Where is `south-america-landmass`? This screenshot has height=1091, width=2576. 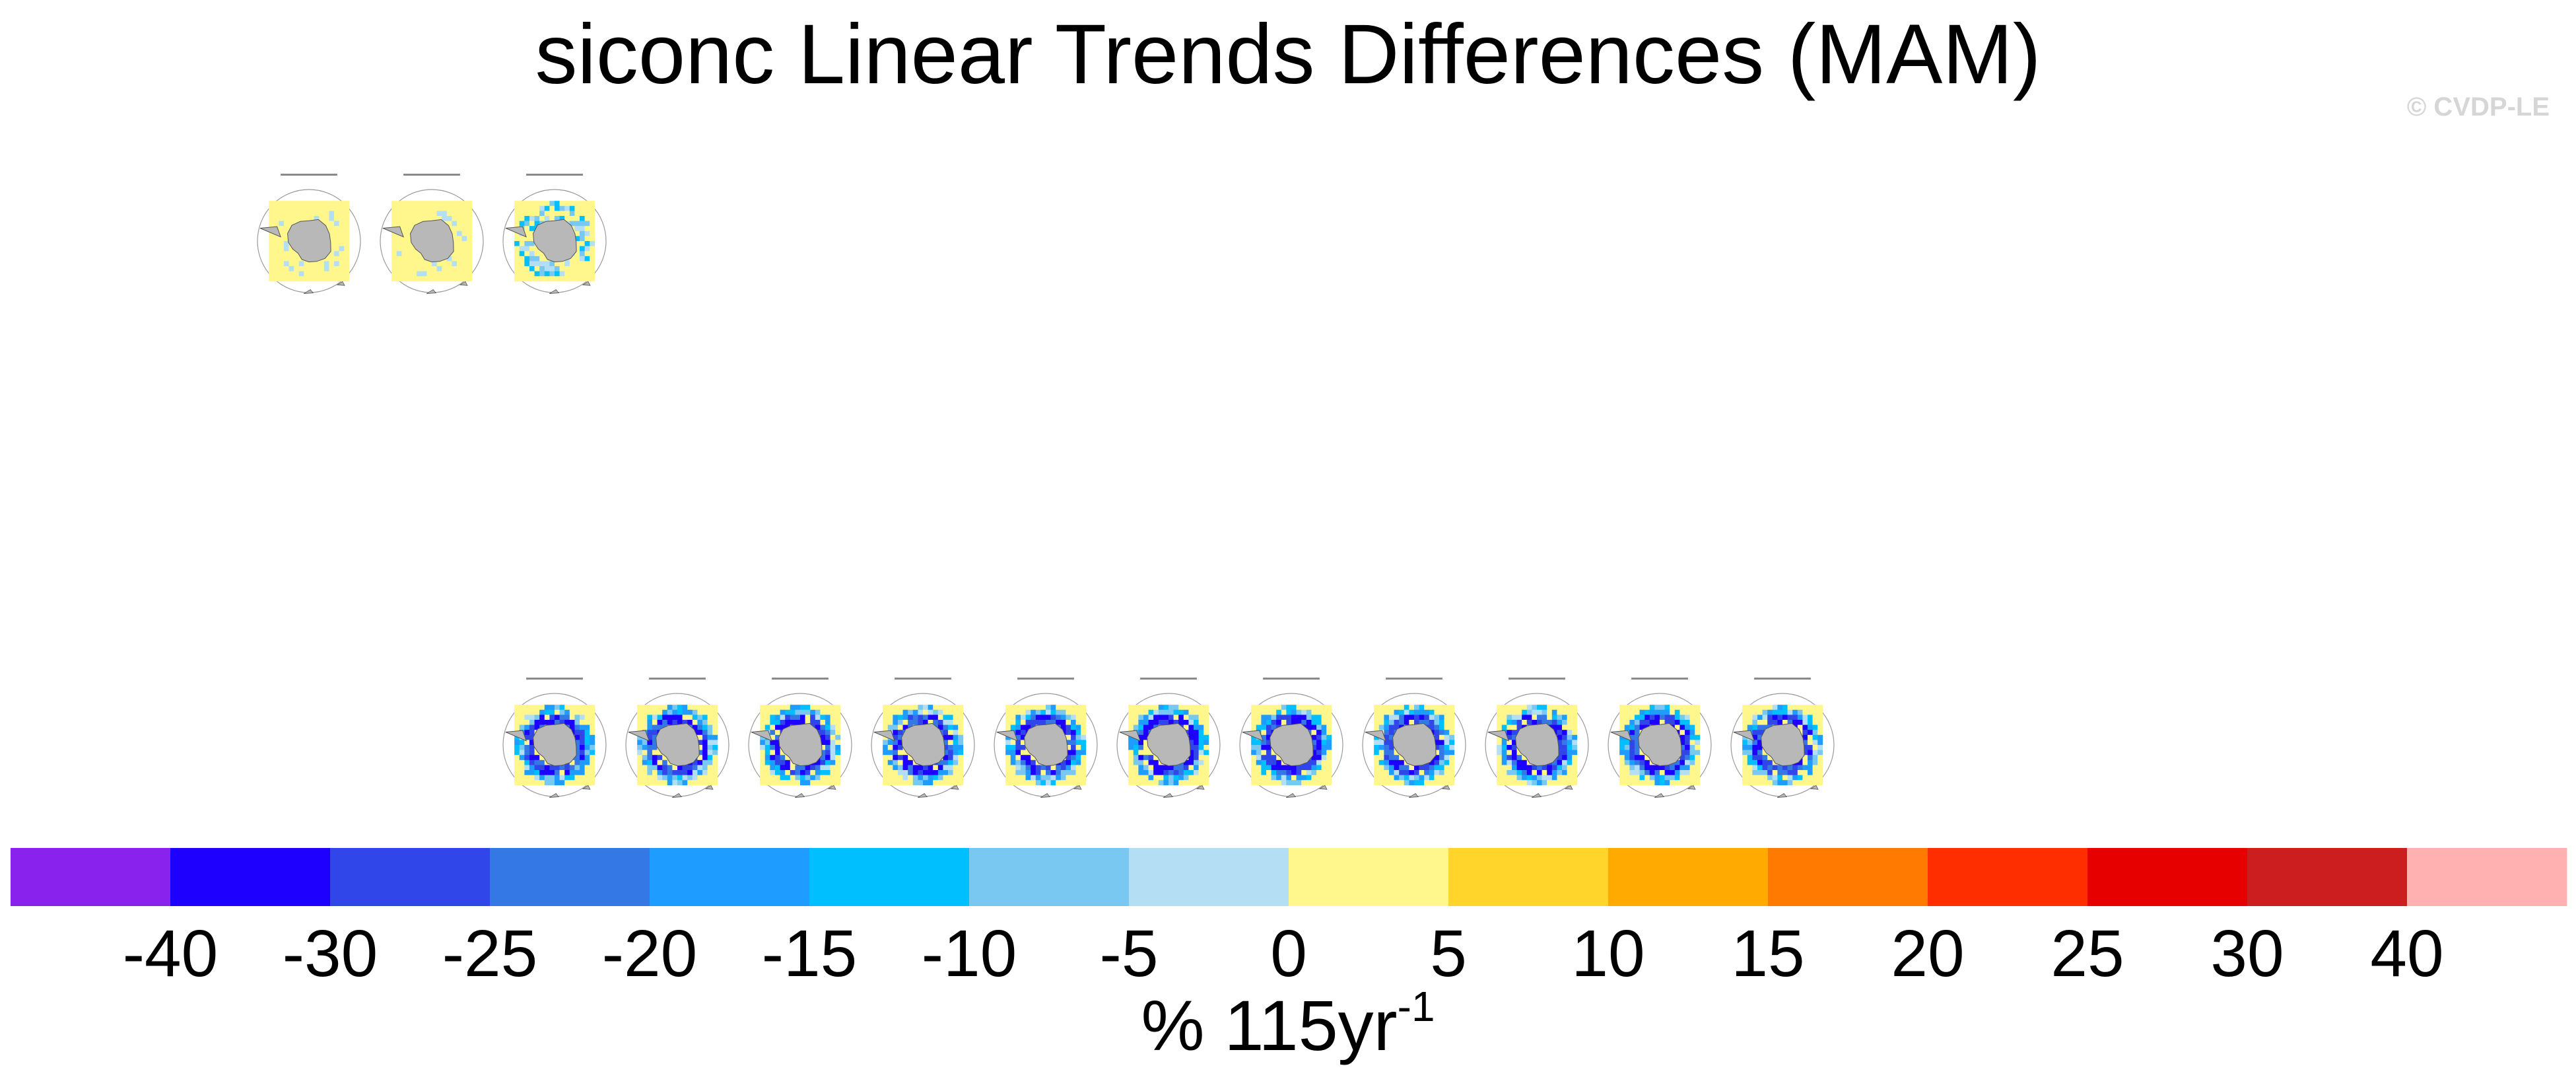 south-america-landmass is located at coordinates (270, 232).